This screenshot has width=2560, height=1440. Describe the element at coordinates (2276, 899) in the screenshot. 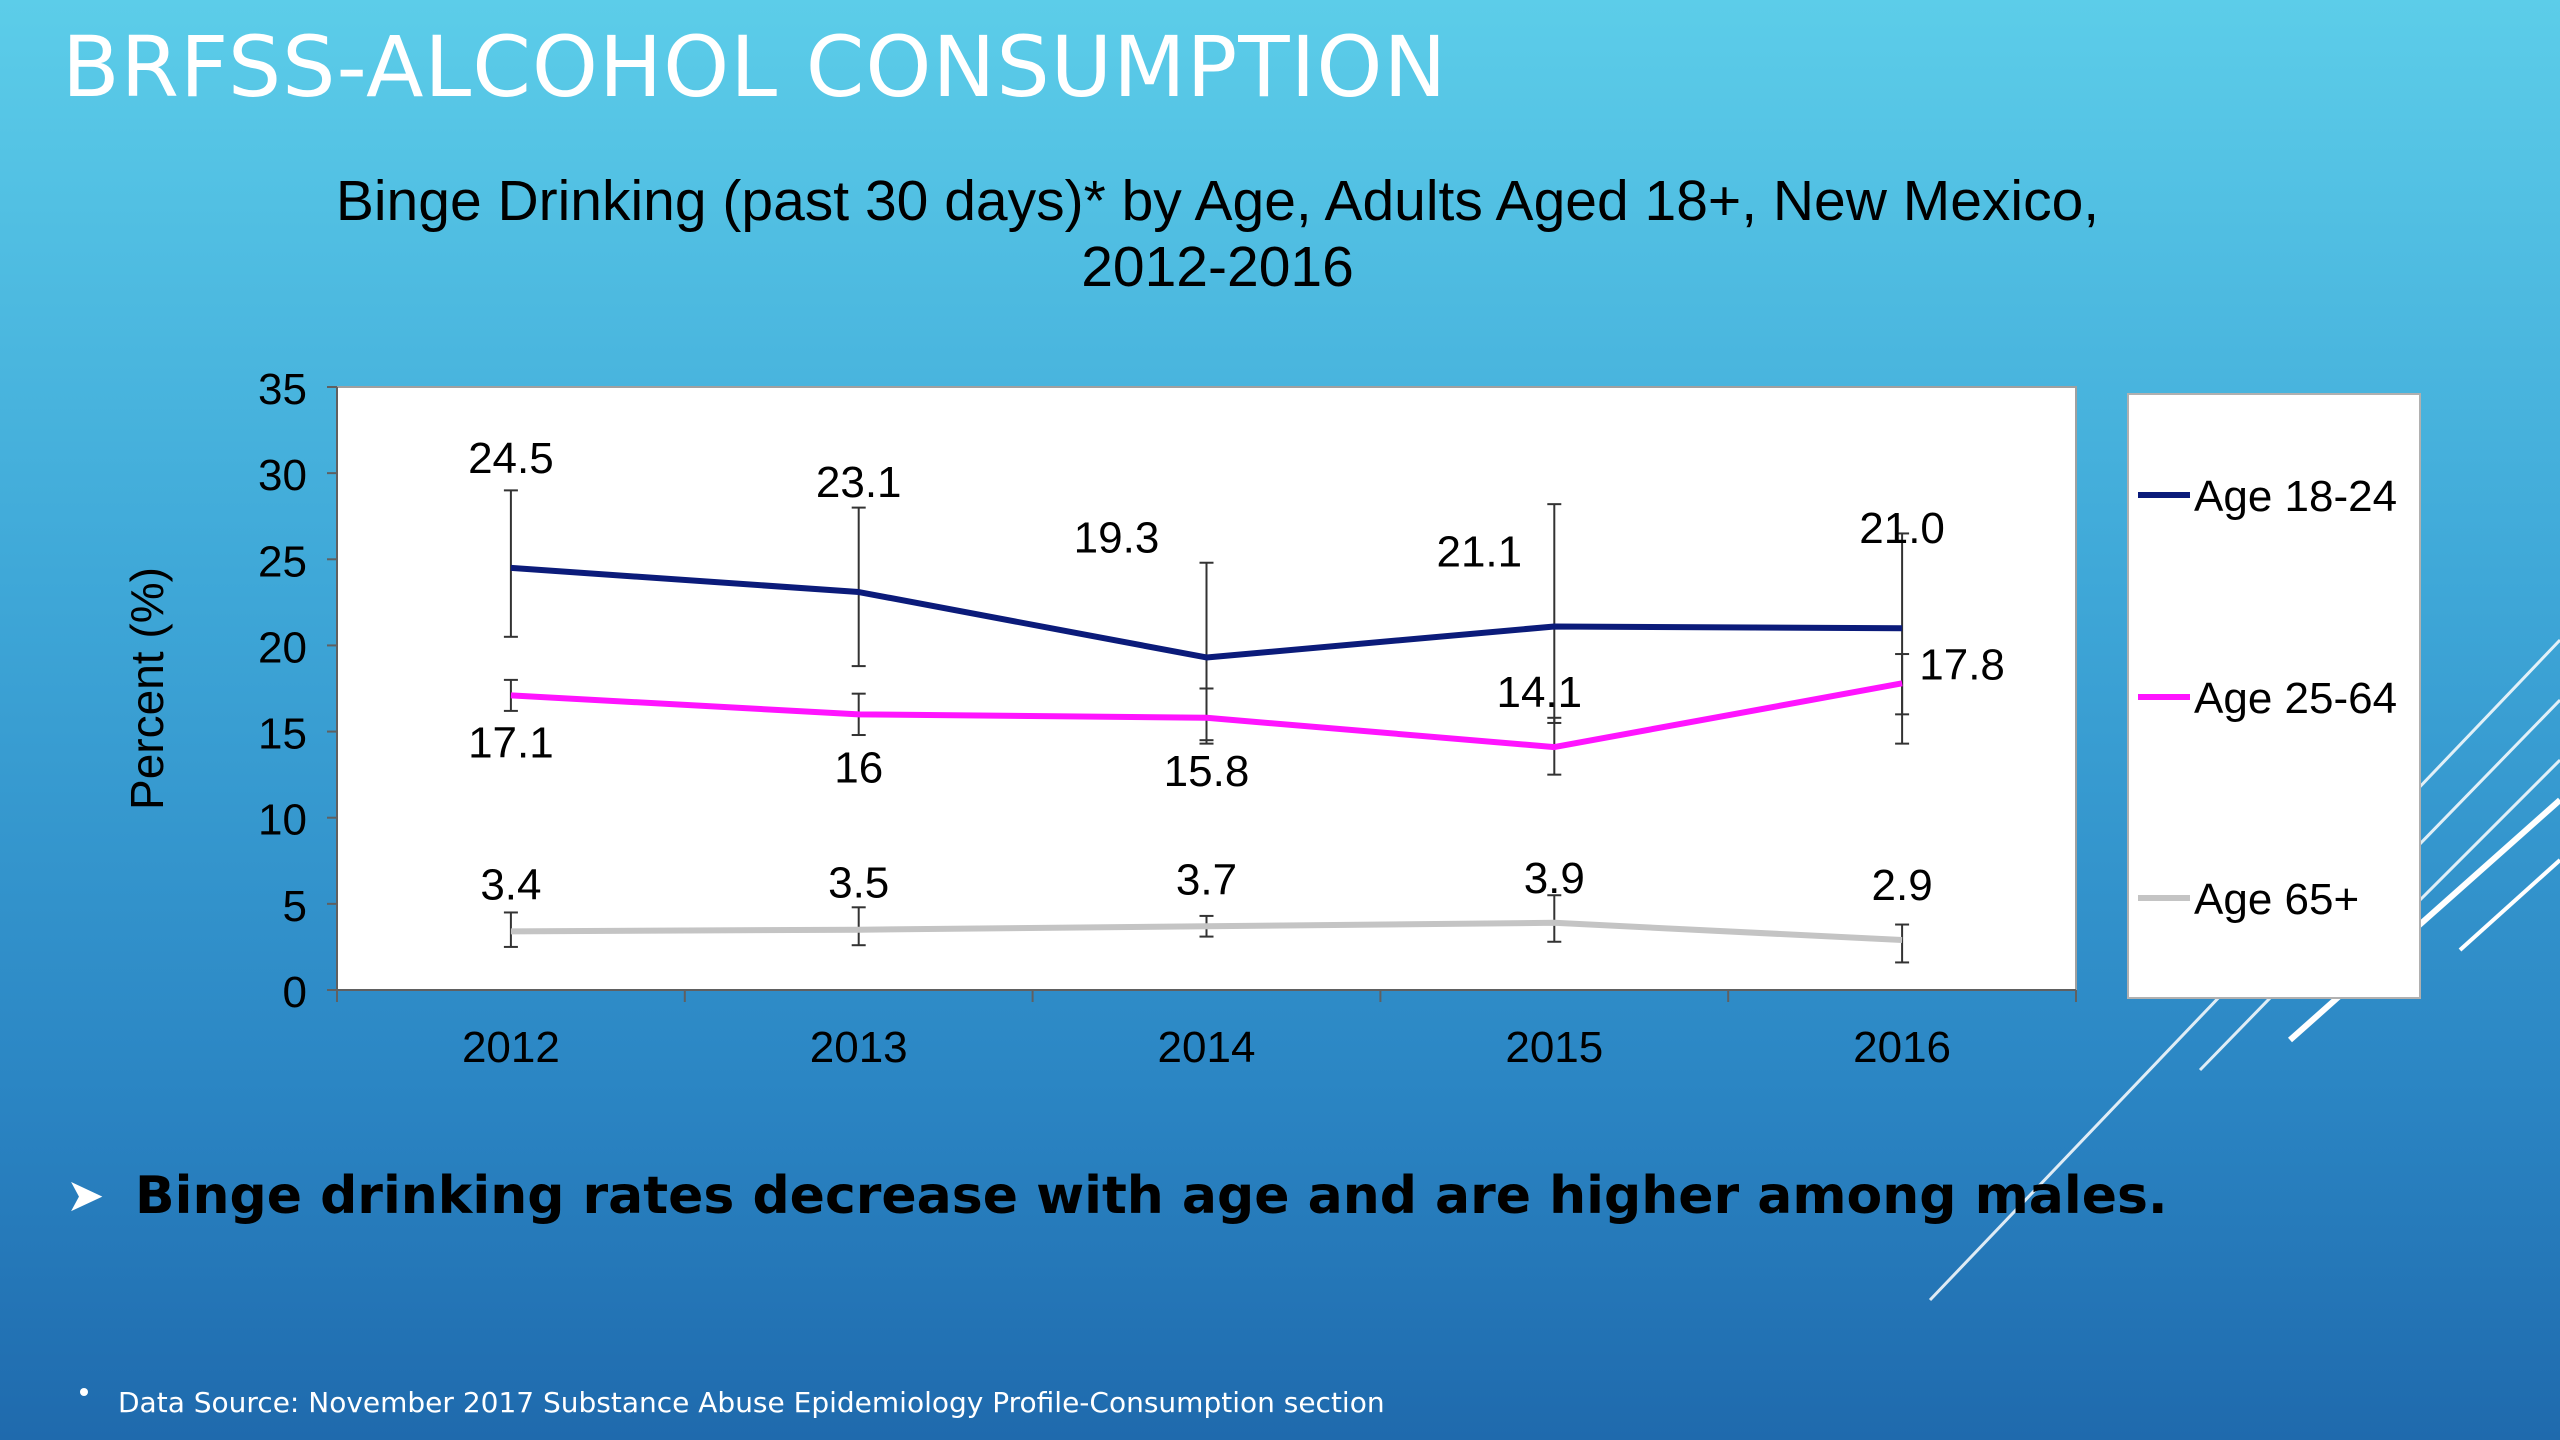

I see `legend-label: Age 65+` at that location.